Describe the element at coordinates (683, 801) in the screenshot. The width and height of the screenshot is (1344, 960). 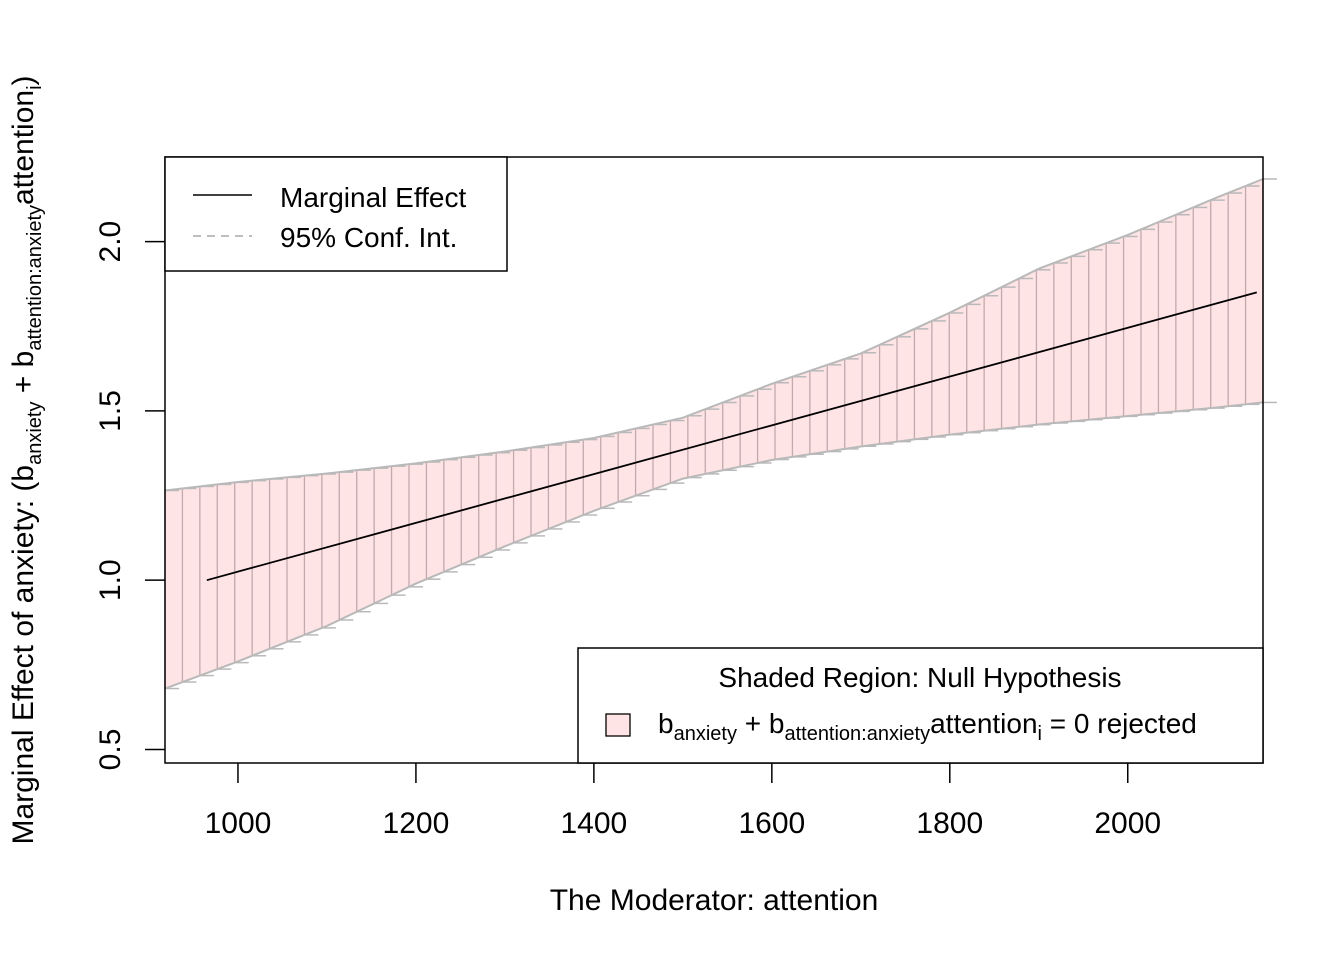
I see `x-axis: 1000 1200 1400 1600 1800 2000` at that location.